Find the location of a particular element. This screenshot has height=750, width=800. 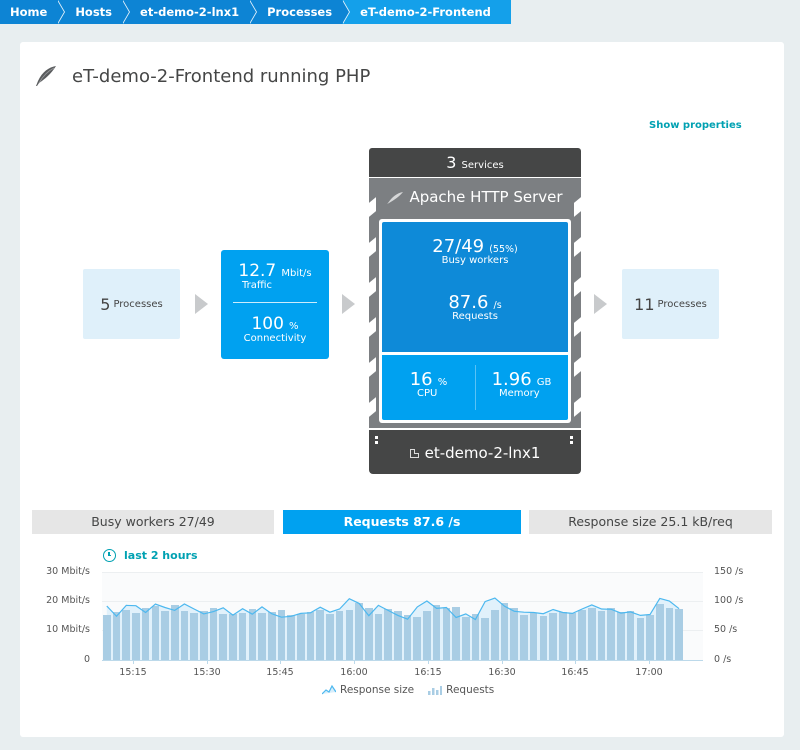

outgoing-processes-box: 11 Processes is located at coordinates (670, 304).